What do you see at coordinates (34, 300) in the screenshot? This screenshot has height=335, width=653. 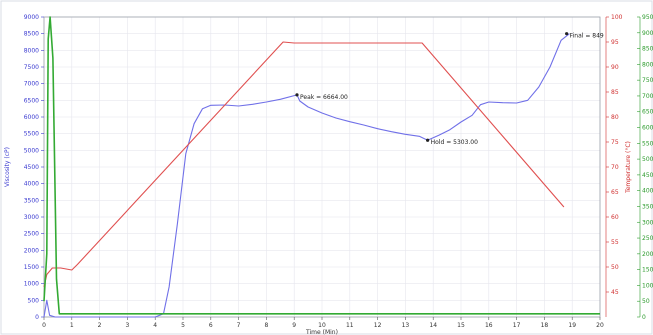 I see `left-axis-tick-label: 500` at bounding box center [34, 300].